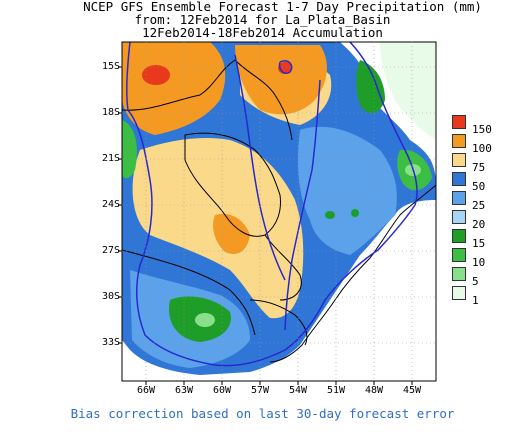 The height and width of the screenshot is (432, 525). Describe the element at coordinates (412, 390) in the screenshot. I see `x-tick-label: 45W` at that location.